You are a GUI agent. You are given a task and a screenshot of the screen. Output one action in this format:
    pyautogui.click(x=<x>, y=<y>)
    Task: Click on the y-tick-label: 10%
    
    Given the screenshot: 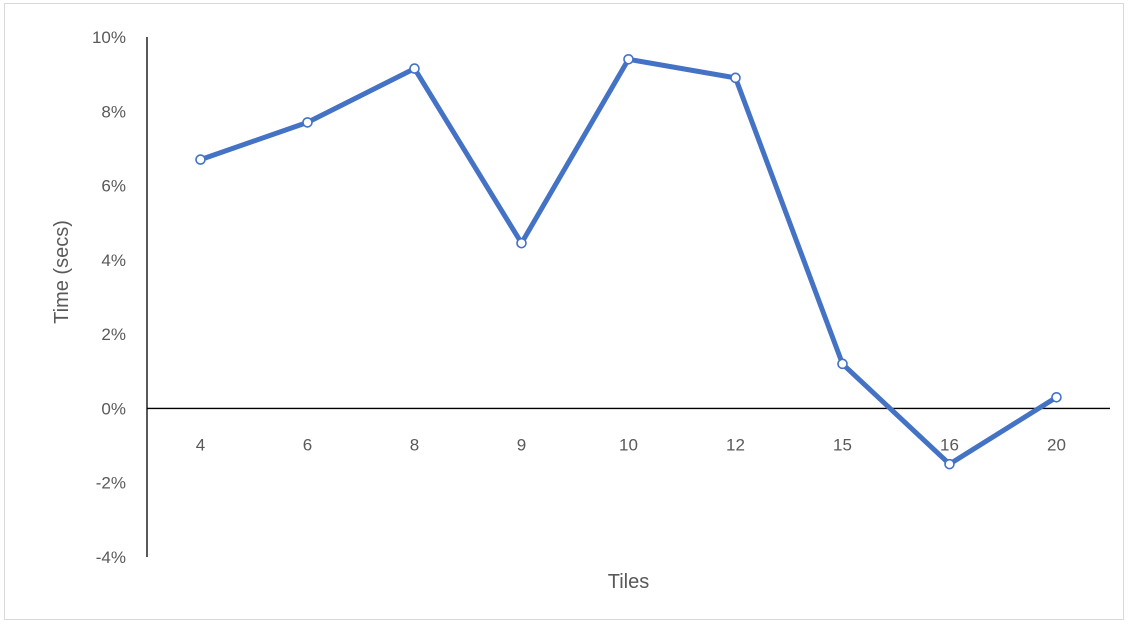 What is the action you would take?
    pyautogui.click(x=109, y=37)
    